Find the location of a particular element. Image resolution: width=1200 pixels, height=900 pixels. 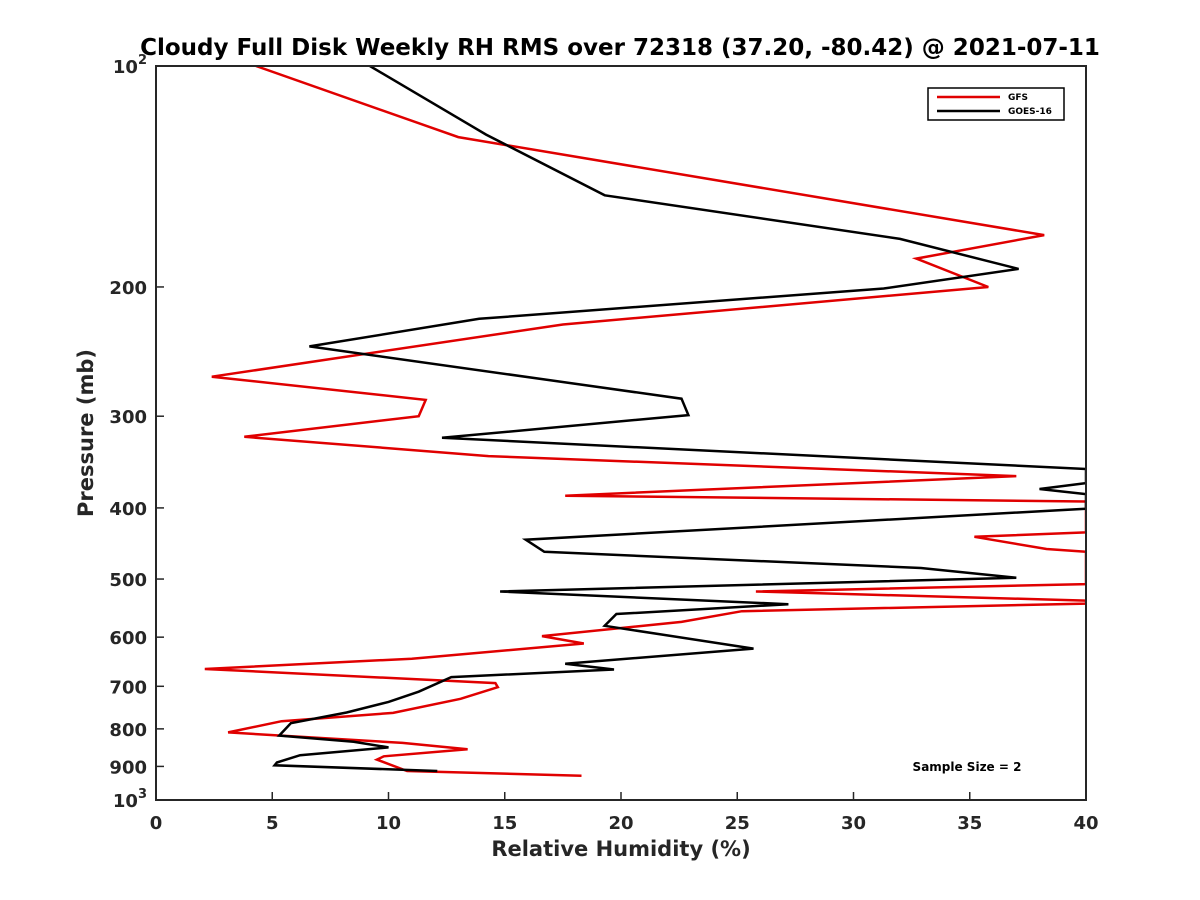

x-tick-label: 0 is located at coordinates (156, 823).